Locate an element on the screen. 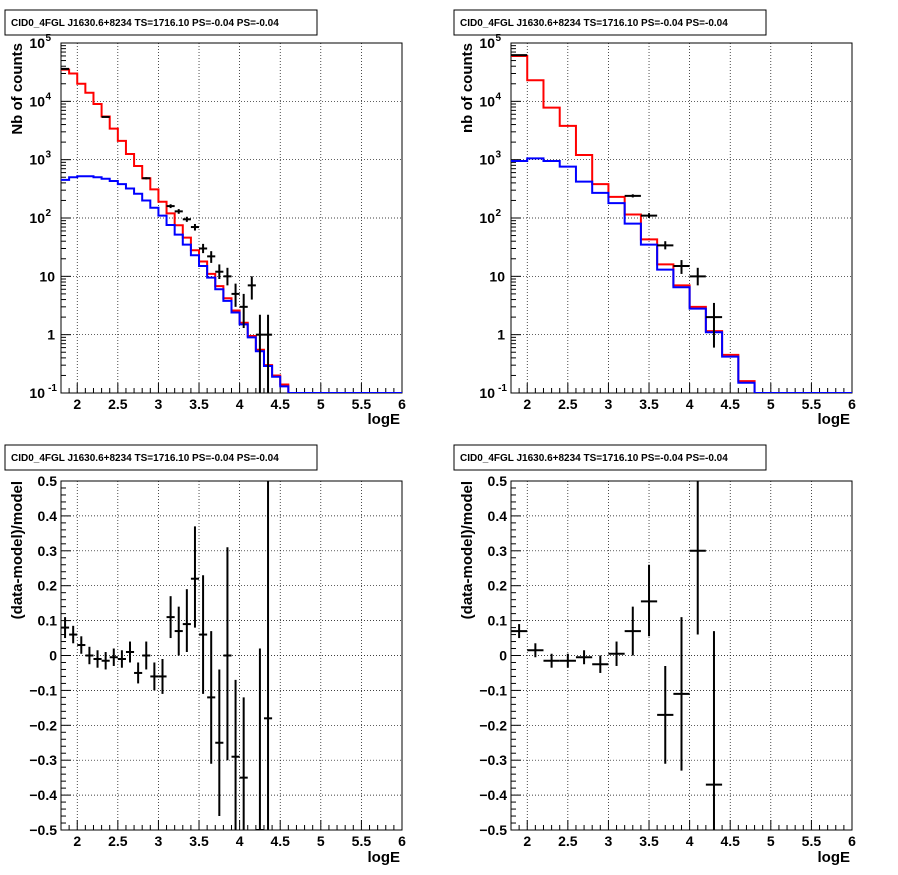 The image size is (898, 875). plot-area is located at coordinates (617, 655).